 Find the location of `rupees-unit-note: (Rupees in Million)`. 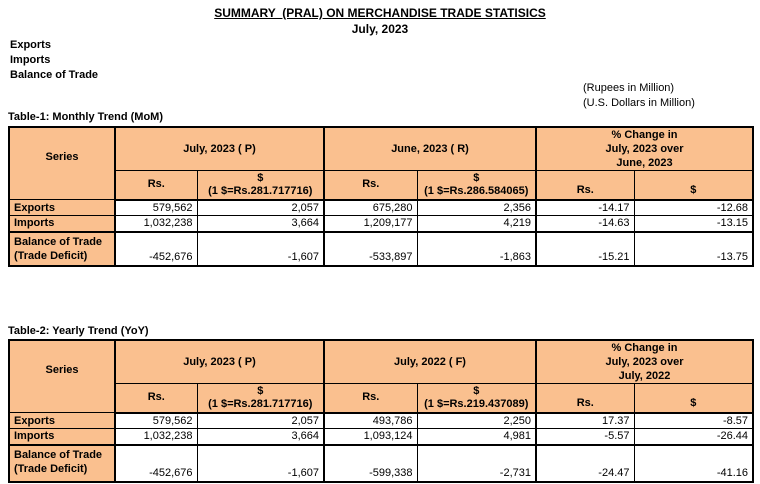

rupees-unit-note: (Rupees in Million) is located at coordinates (629, 88).